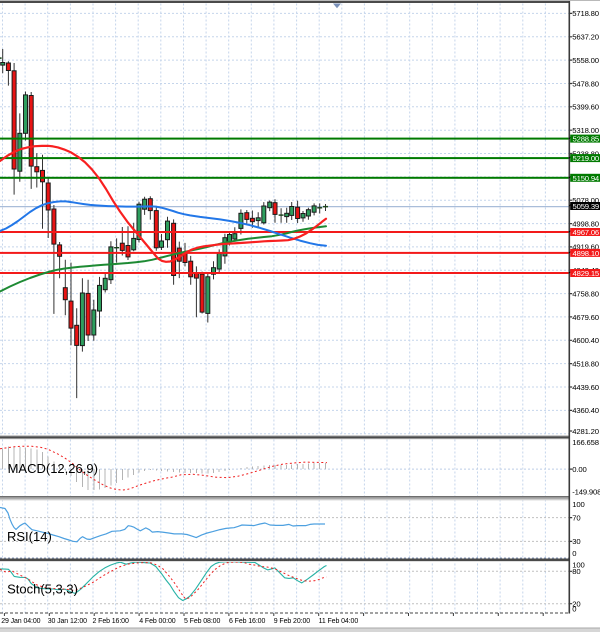 The height and width of the screenshot is (632, 600). What do you see at coordinates (576, 571) in the screenshot?
I see `svg-text: 80` at bounding box center [576, 571].